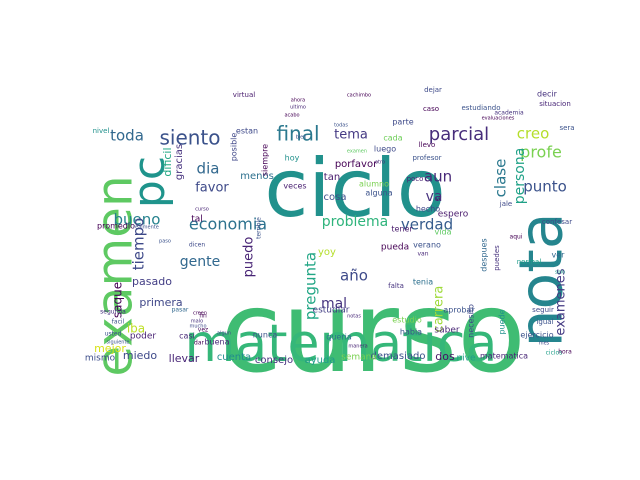 This screenshot has width=640, height=480. What do you see at coordinates (560, 273) in the screenshot?
I see `cloud-word-solo: solo` at bounding box center [560, 273].